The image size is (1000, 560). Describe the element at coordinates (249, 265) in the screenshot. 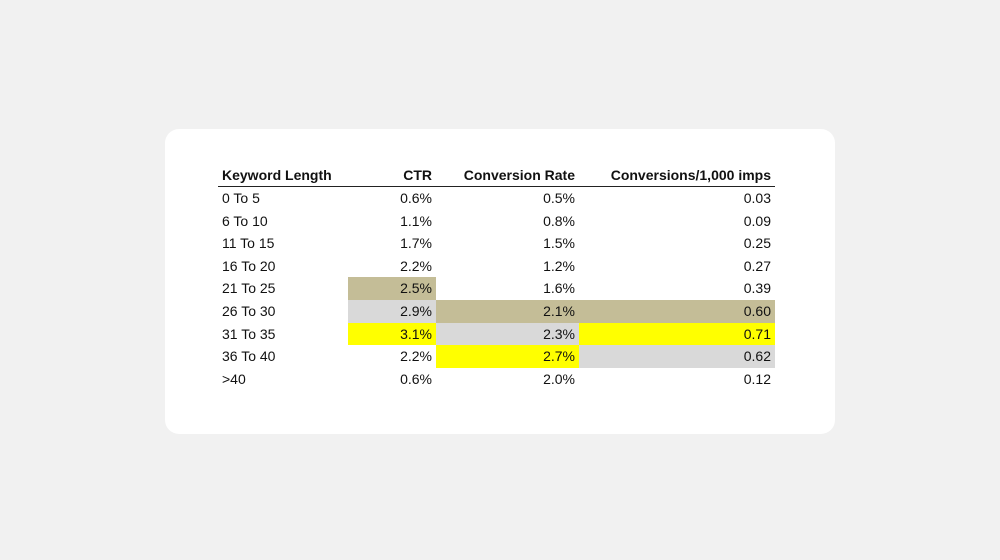

I see `cell-keyword-length: 16 To 20` at that location.